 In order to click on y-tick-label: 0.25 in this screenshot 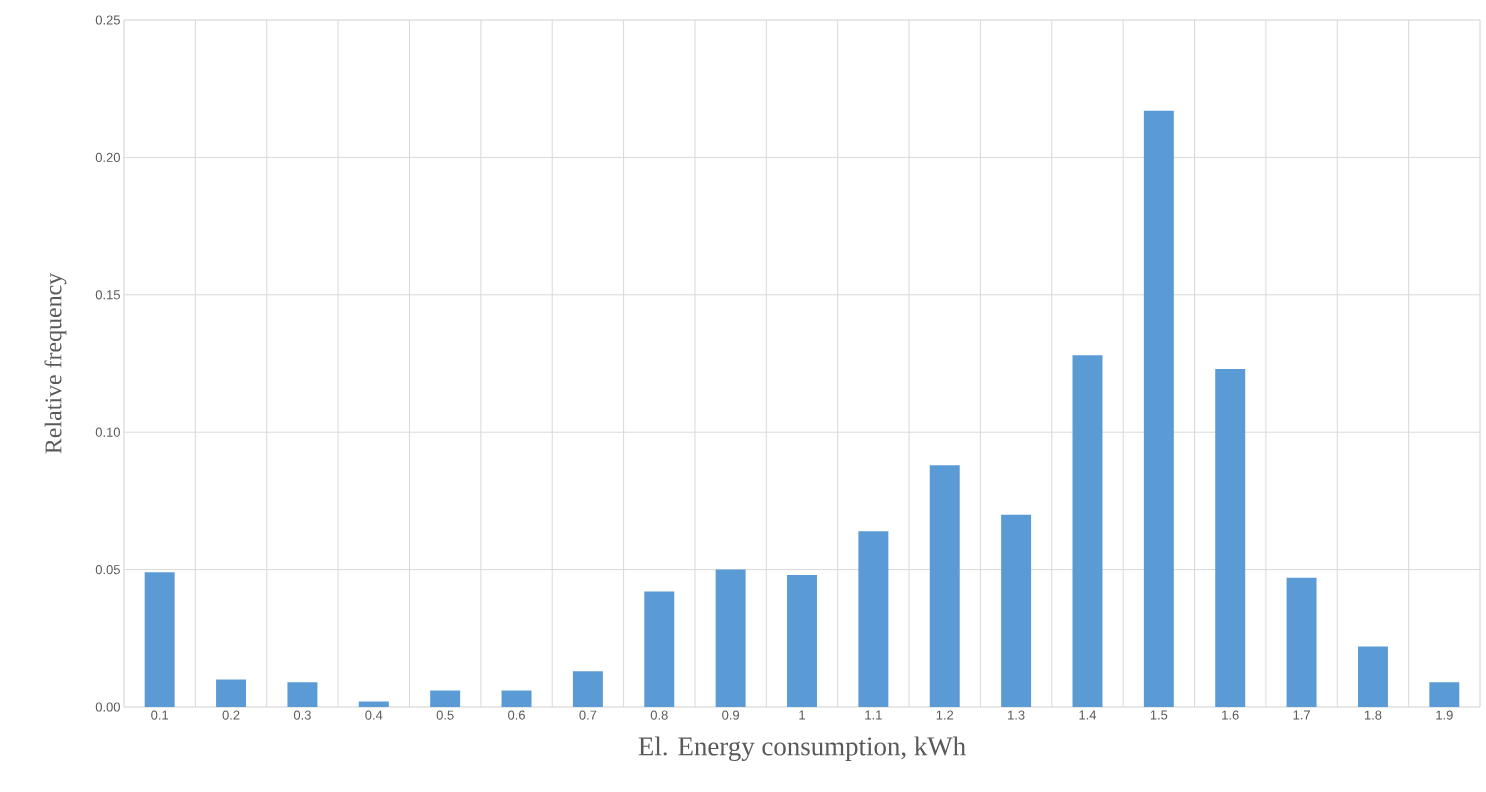, I will do `click(107, 20)`.